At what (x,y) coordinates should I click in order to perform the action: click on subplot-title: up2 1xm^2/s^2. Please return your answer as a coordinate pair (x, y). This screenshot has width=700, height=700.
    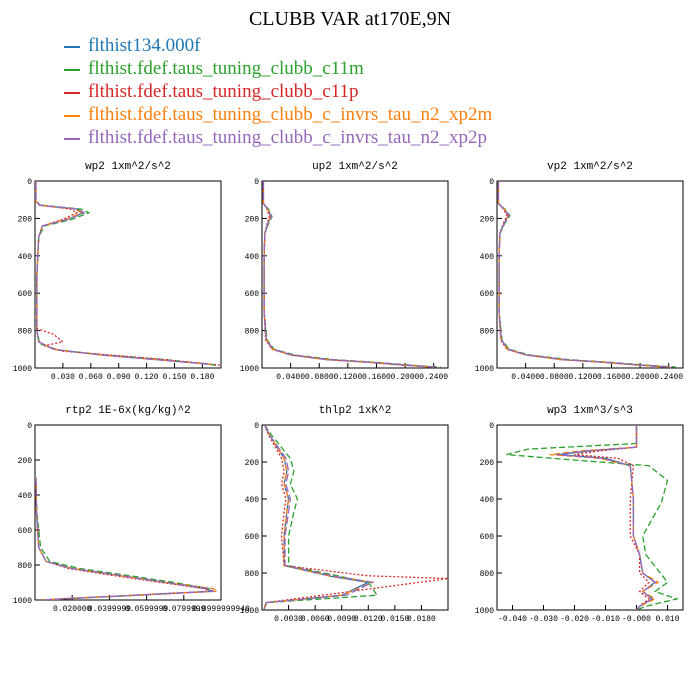
    Looking at the image, I should click on (355, 167).